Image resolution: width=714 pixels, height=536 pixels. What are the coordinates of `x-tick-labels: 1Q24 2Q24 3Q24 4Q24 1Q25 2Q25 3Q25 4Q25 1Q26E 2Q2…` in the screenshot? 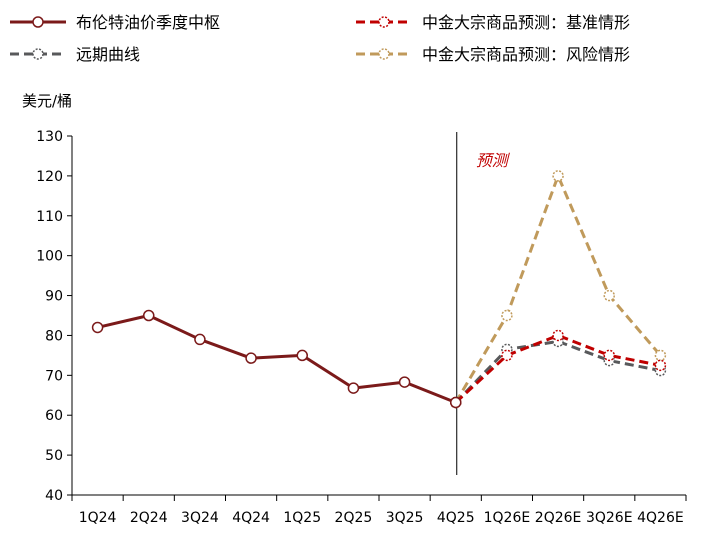 It's located at (381, 518).